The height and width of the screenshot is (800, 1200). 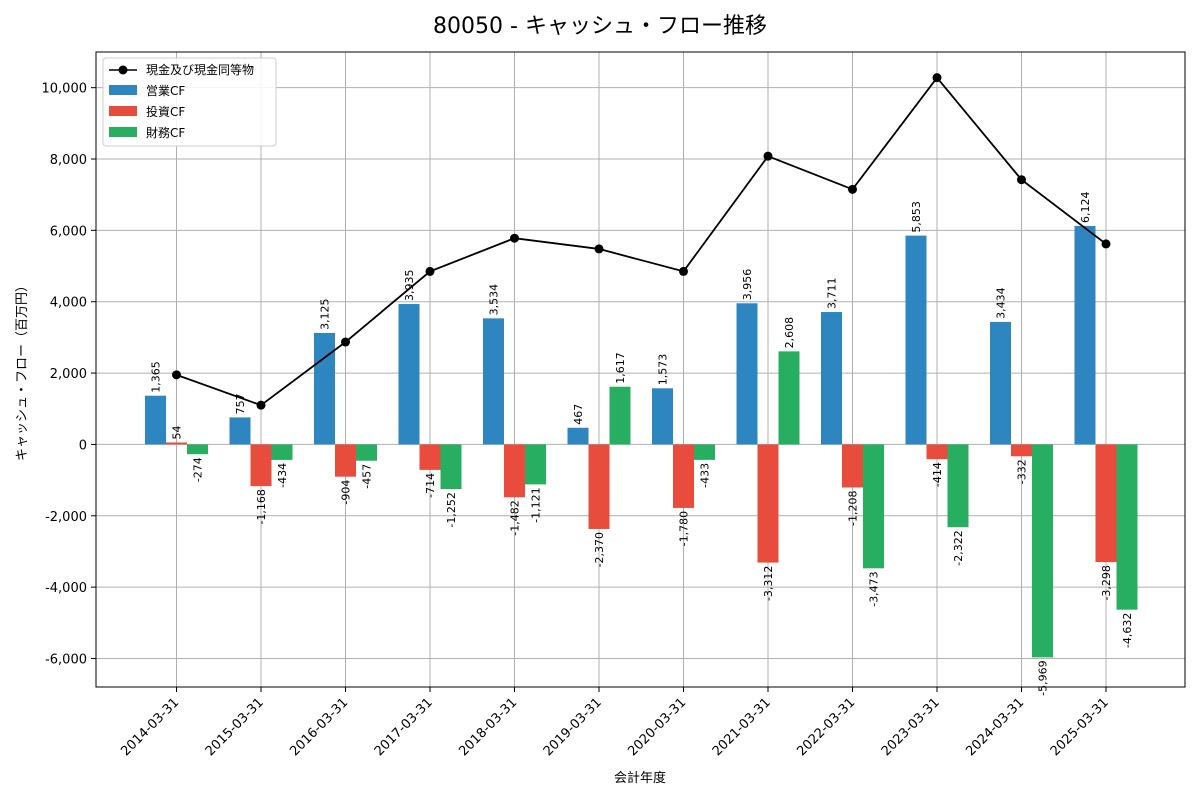 What do you see at coordinates (198, 469) in the screenshot?
I see `bar-value-label: -274` at bounding box center [198, 469].